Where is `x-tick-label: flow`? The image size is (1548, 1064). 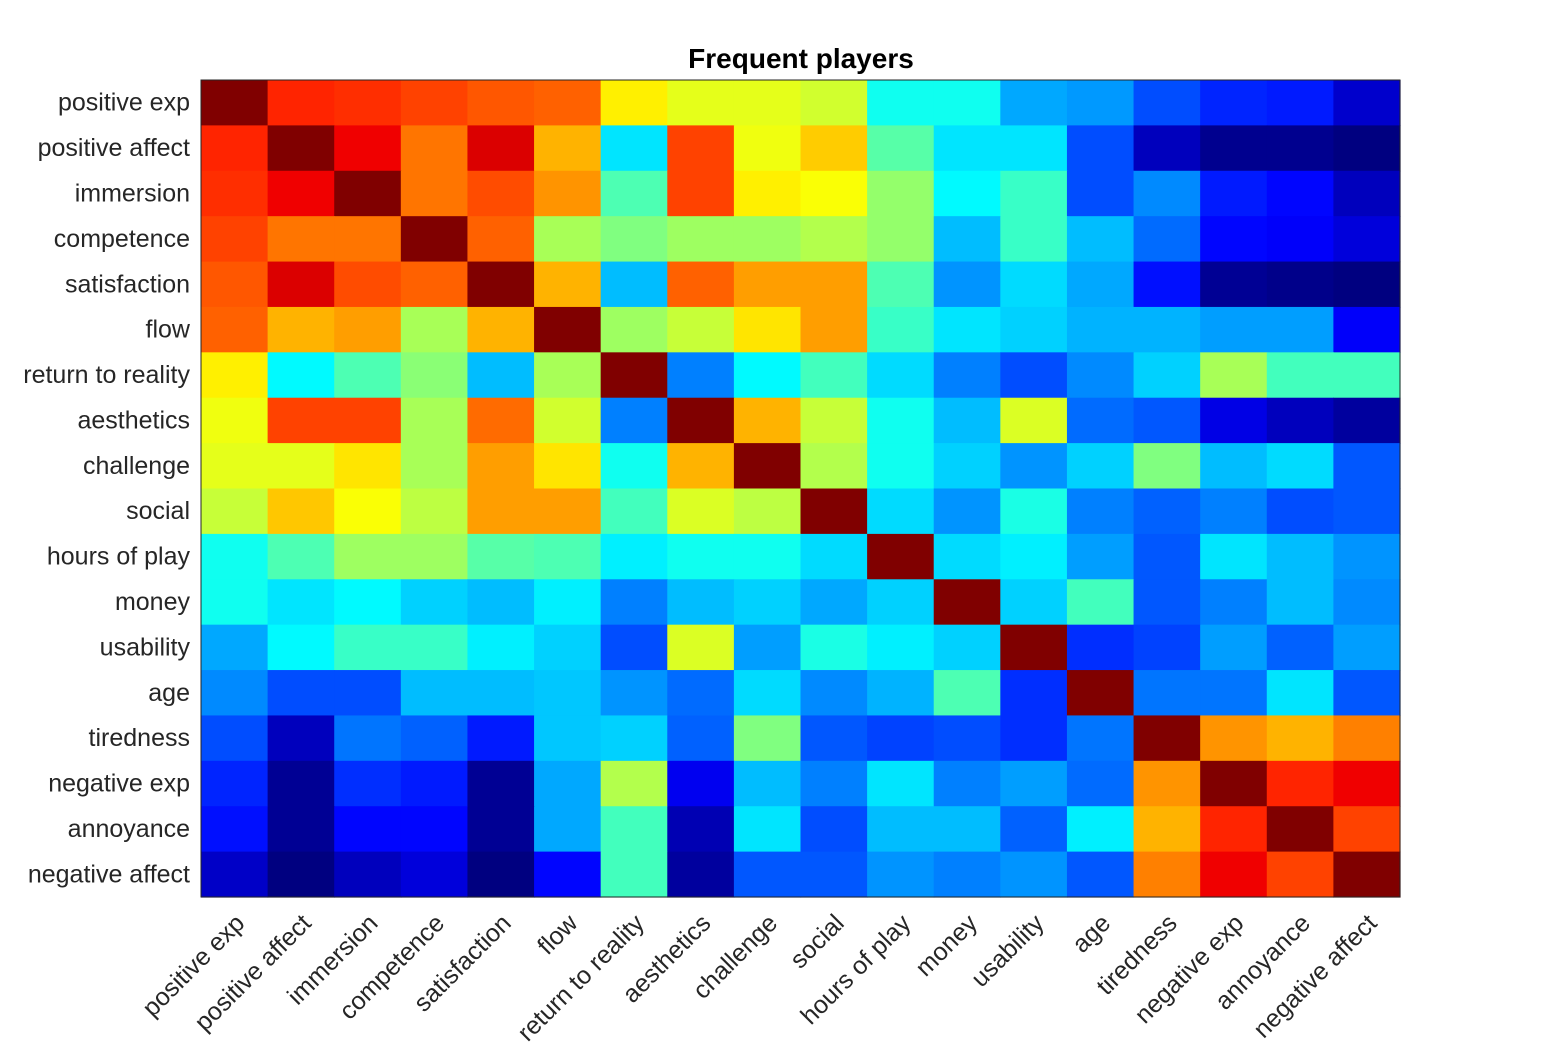 x-tick-label: flow is located at coordinates (558, 934).